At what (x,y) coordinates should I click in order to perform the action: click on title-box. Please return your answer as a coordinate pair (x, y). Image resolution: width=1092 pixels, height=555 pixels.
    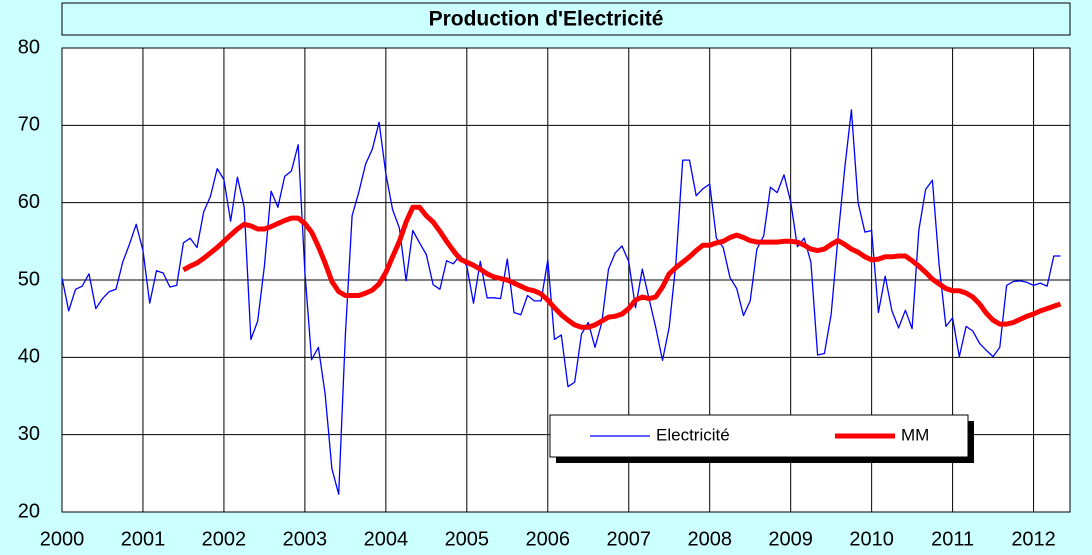
    Looking at the image, I should click on (566, 19).